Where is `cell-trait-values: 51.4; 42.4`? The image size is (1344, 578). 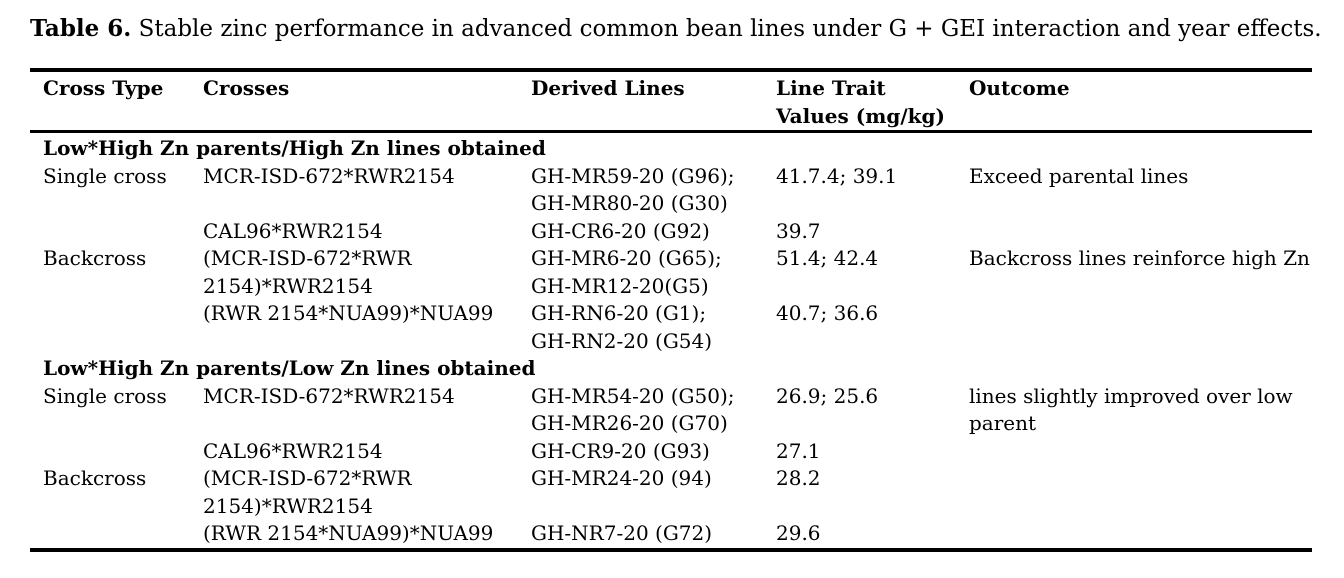 cell-trait-values: 51.4; 42.4 is located at coordinates (827, 258).